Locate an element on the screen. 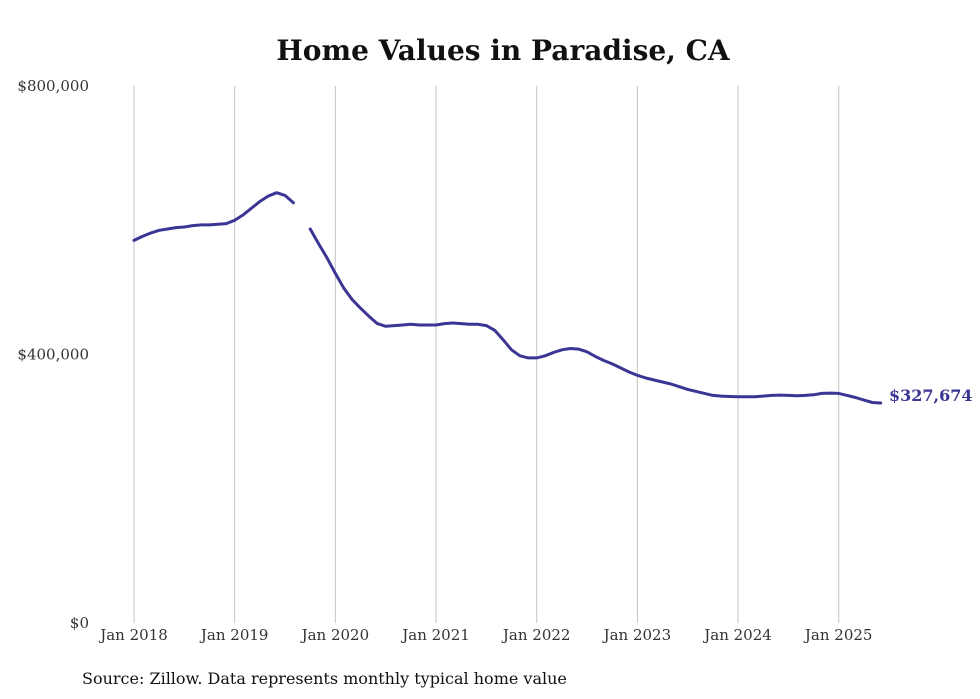  x-tick-label: Jan 2021 is located at coordinates (435, 635).